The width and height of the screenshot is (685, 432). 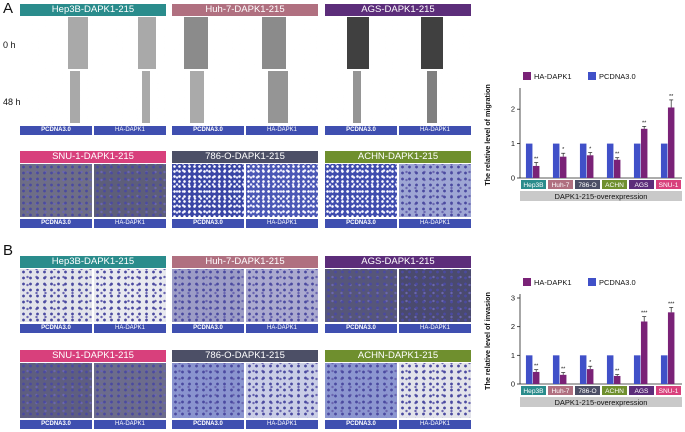 I want to click on migration-significance-4: **, so click(x=644, y=123).